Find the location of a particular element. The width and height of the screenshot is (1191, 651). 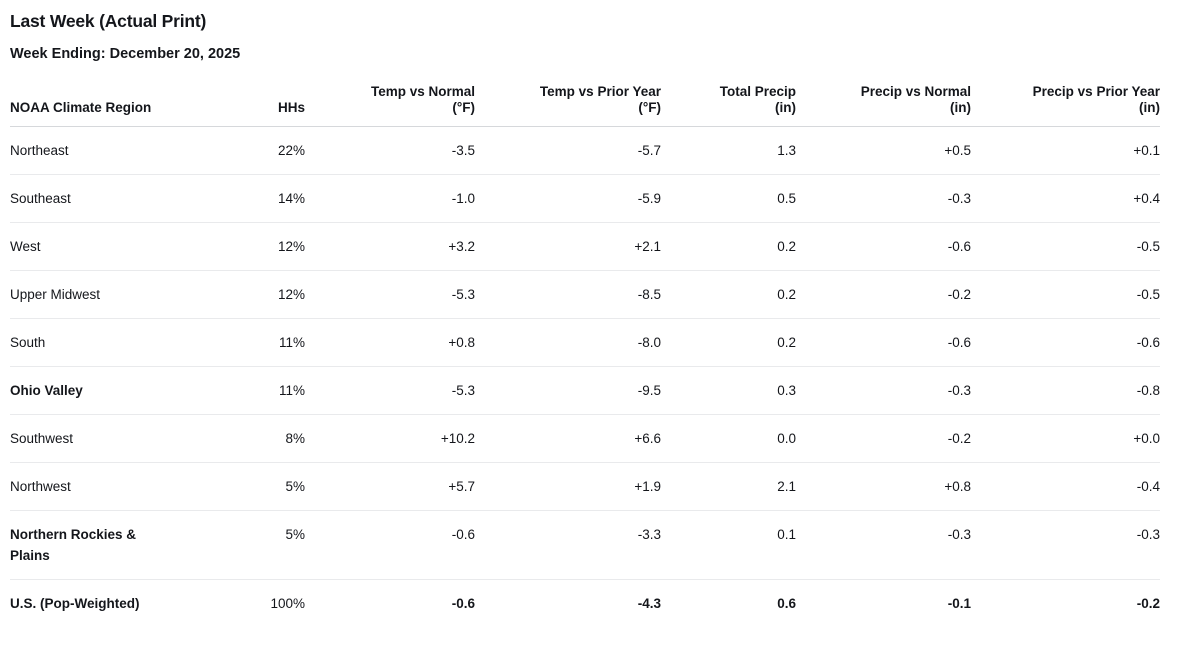

cell-temp-vs-prior-year: -5.9 is located at coordinates (568, 198).